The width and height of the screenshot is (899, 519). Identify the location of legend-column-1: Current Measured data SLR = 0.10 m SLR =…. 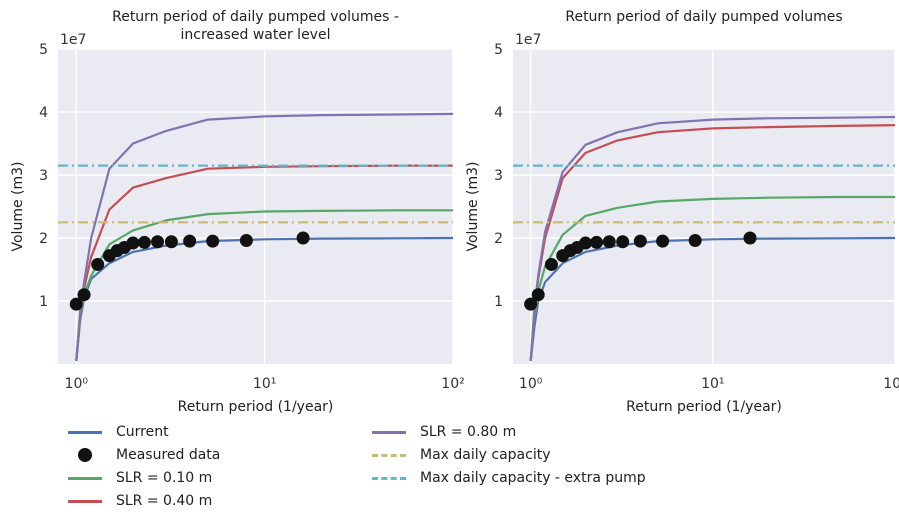
(144, 466).